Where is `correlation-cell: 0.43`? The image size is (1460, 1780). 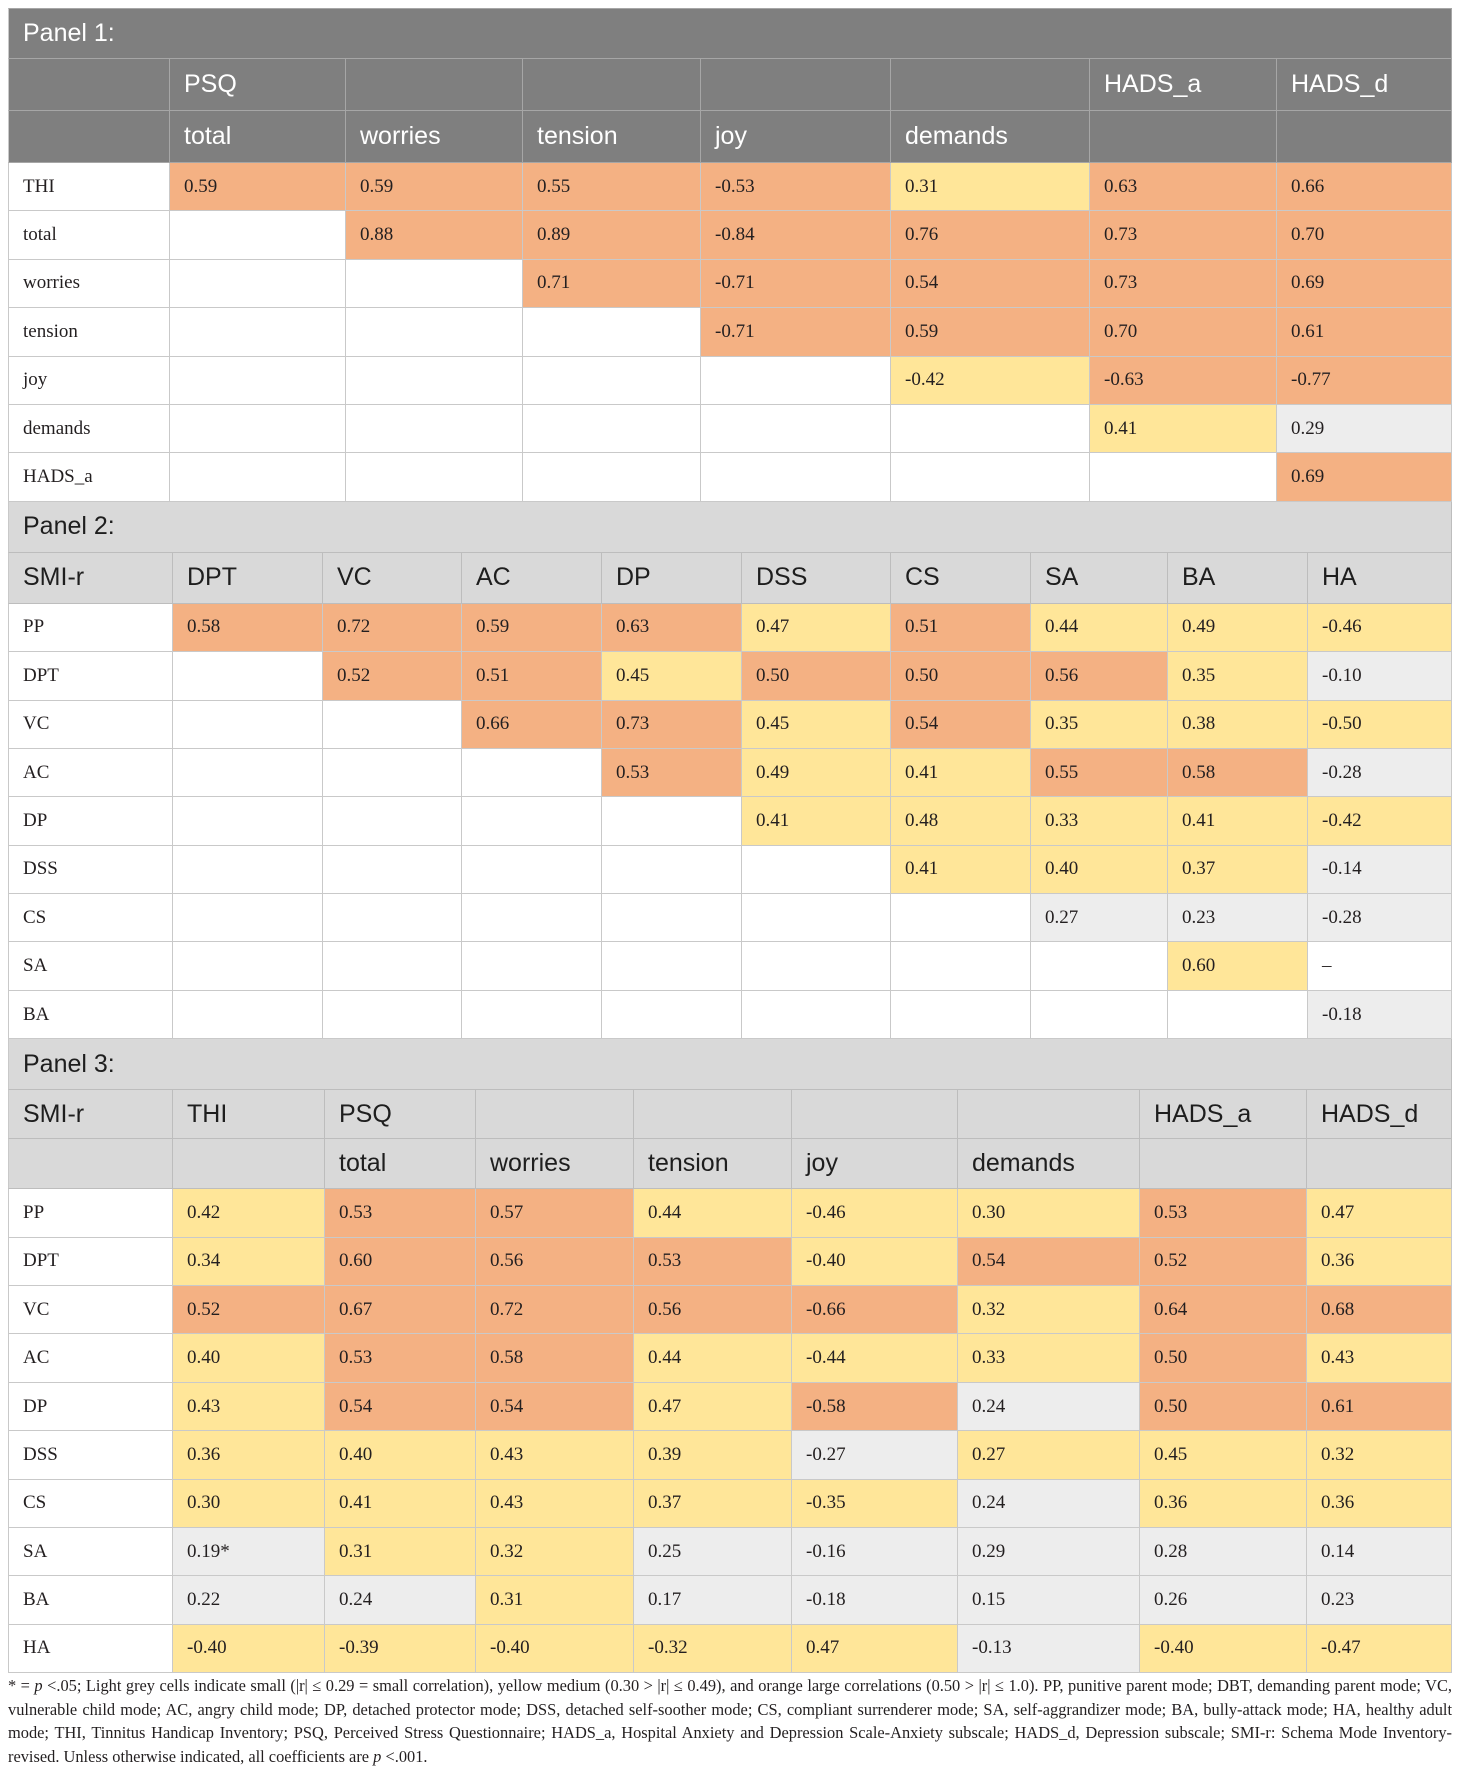 correlation-cell: 0.43 is located at coordinates (555, 1503).